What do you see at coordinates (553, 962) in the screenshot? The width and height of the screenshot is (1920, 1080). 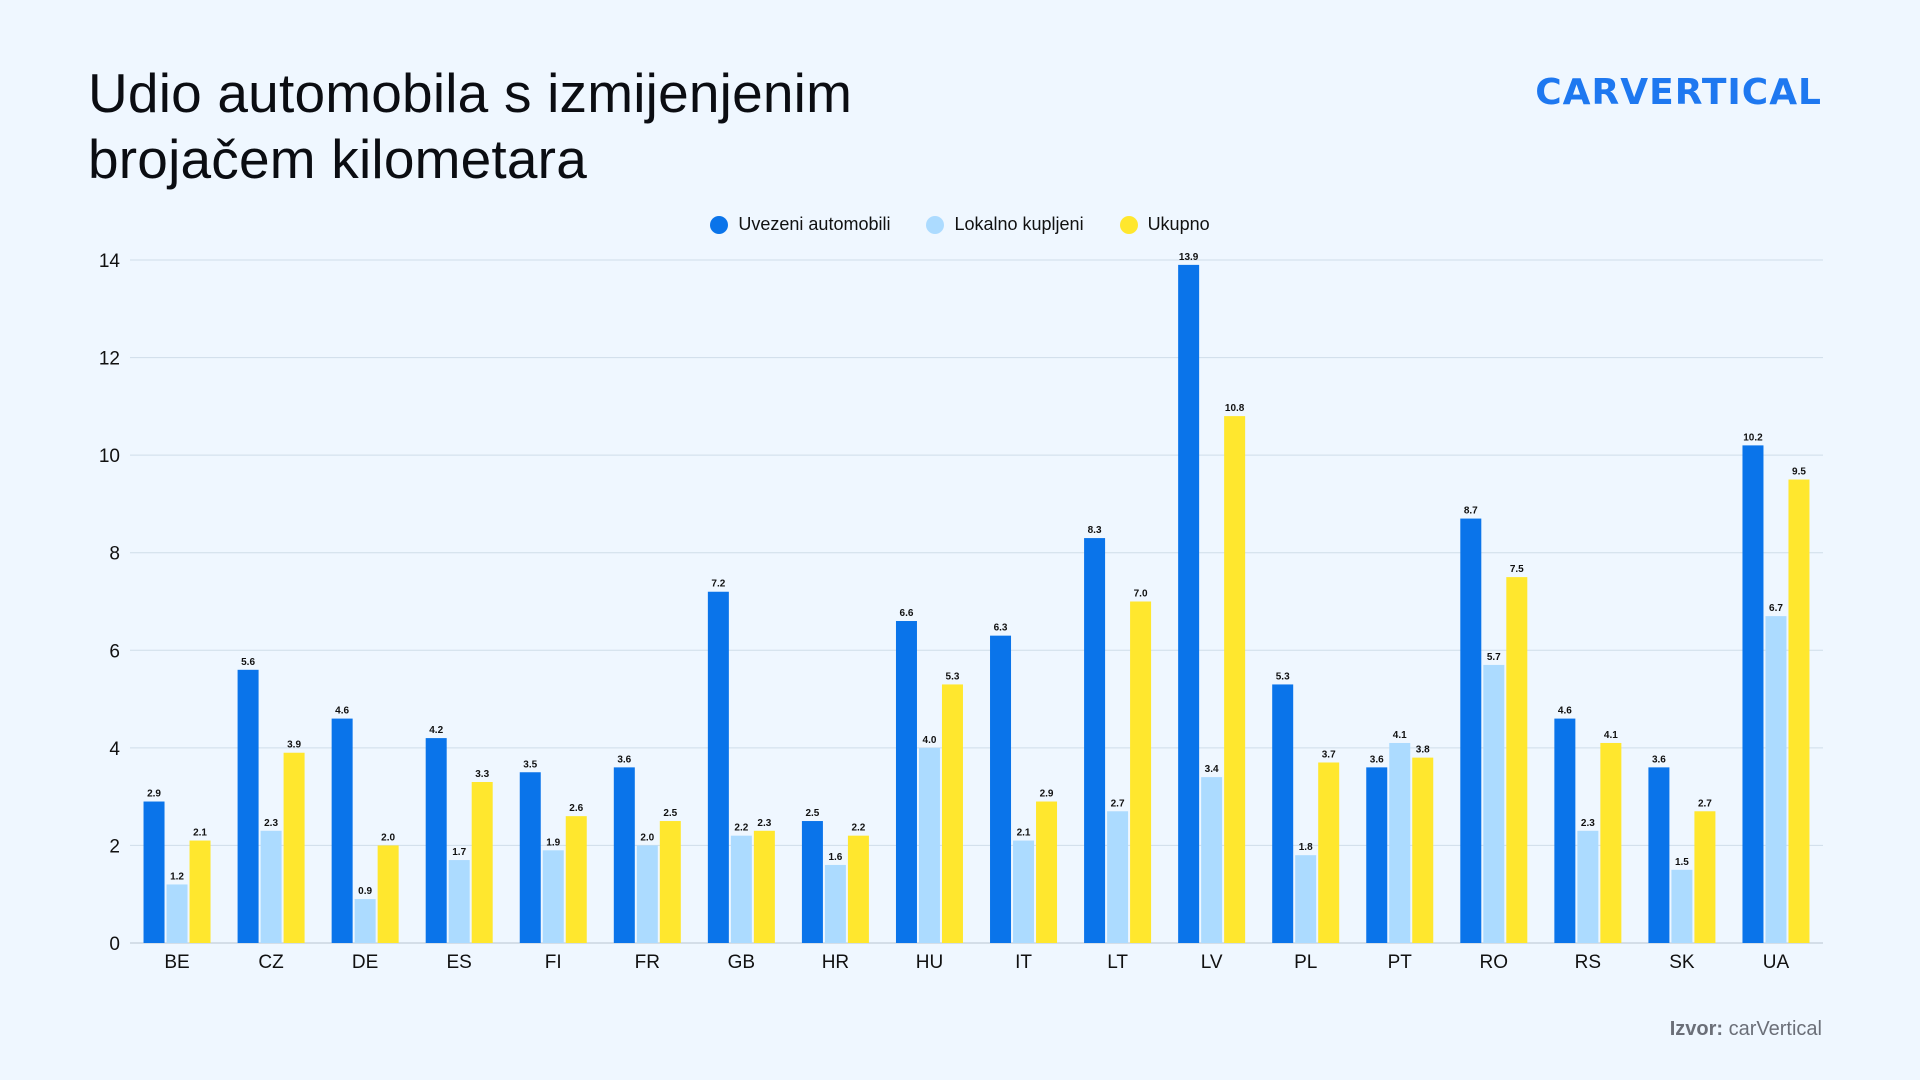 I see `x-tick-label-FI: FI` at bounding box center [553, 962].